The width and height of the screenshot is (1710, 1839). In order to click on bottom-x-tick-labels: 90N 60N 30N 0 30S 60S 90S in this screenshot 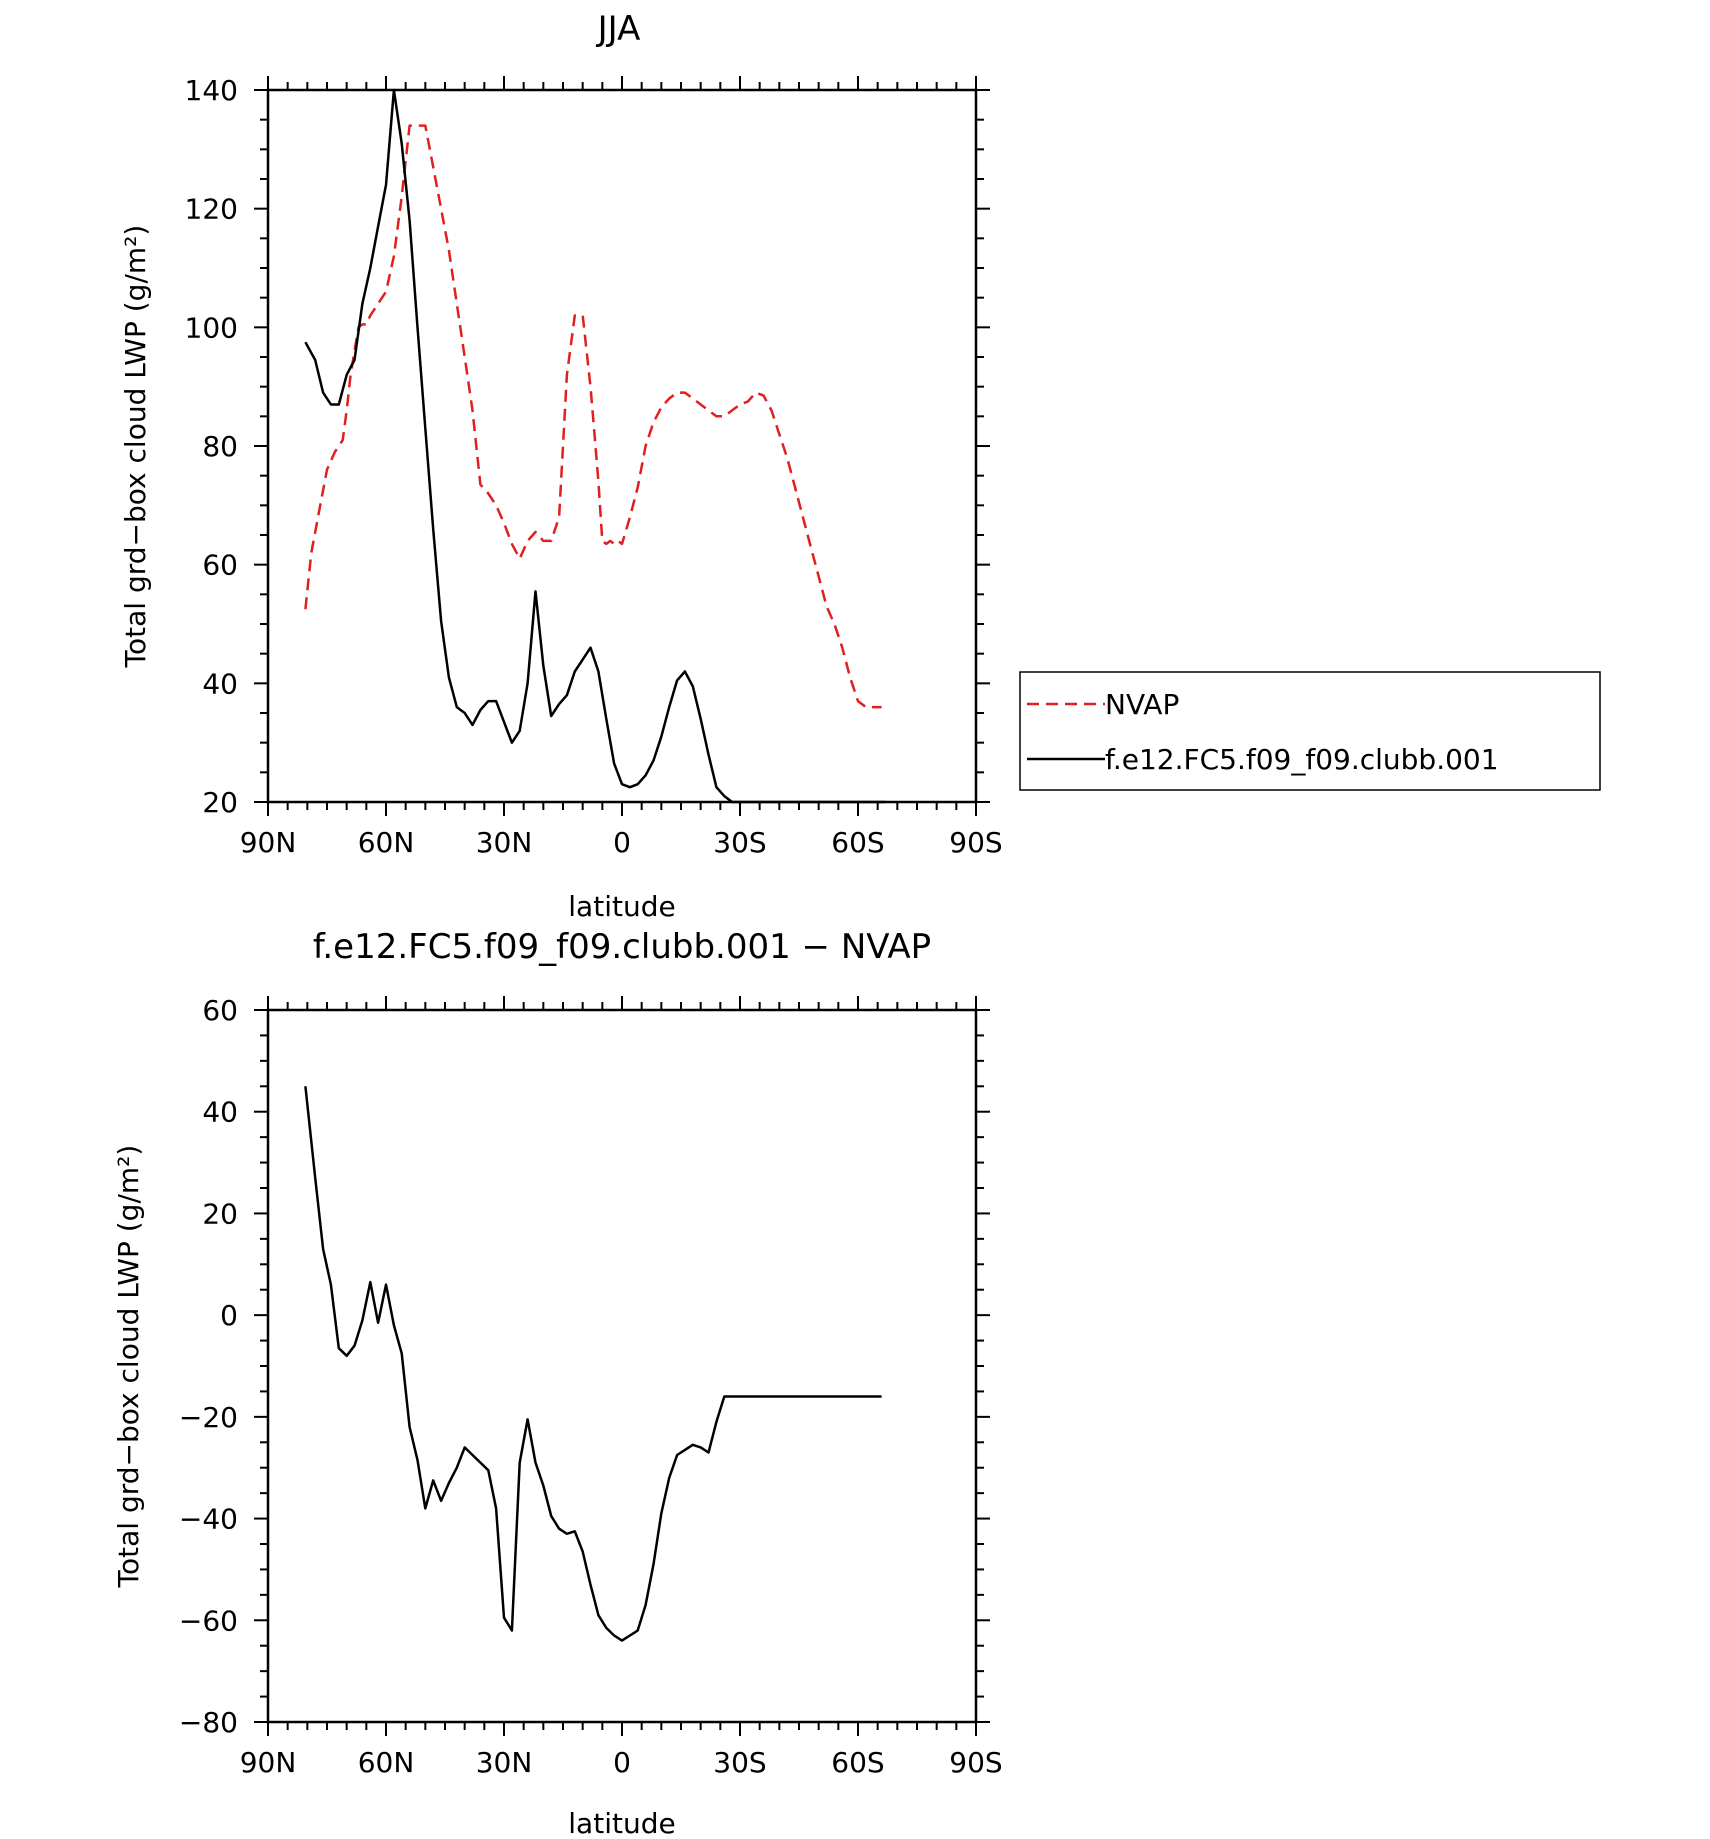, I will do `click(621, 1762)`.